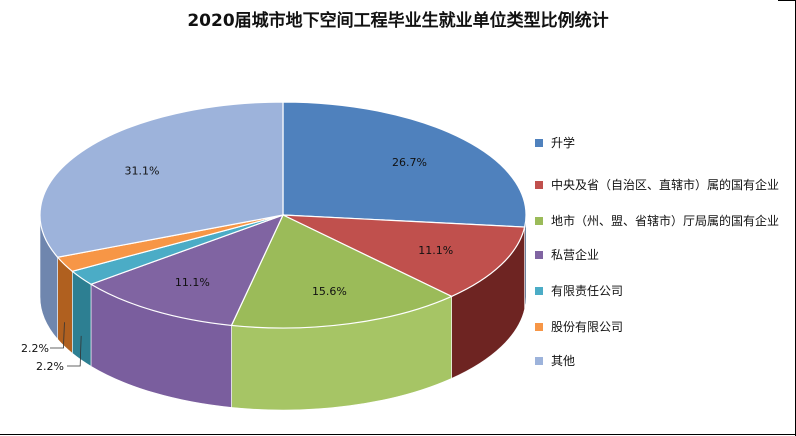  I want to click on legend-item-4: 有限责任公司, so click(665, 291).